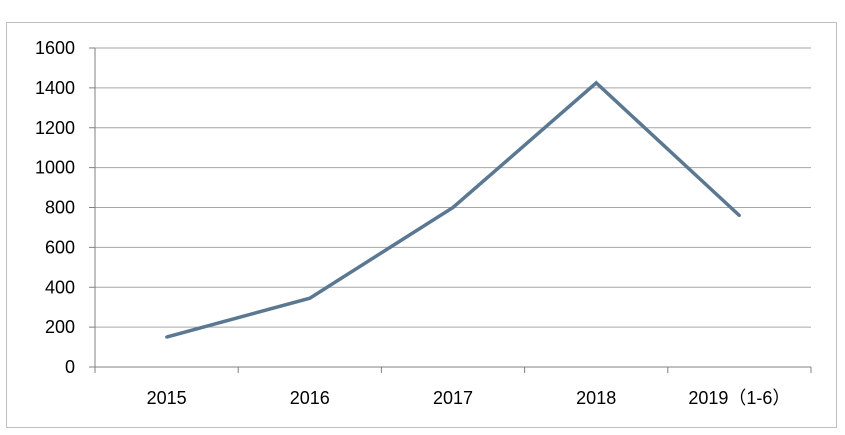  Describe the element at coordinates (167, 398) in the screenshot. I see `x-tick-label: 2015` at that location.